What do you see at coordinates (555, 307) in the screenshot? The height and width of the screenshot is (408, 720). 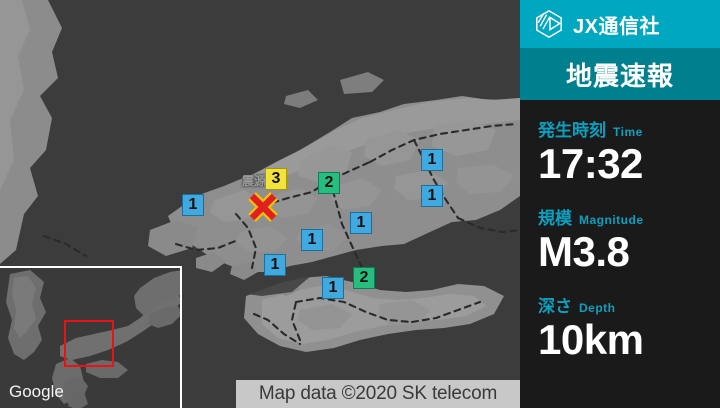 I see `field-depth-label-jp: 深さ` at bounding box center [555, 307].